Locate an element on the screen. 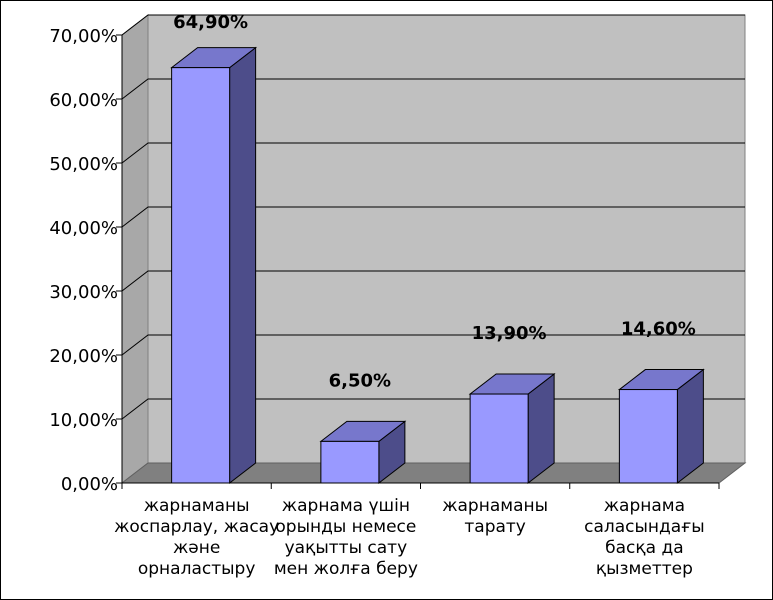 This screenshot has width=773, height=600. x-category-label-line: саласындағы is located at coordinates (644, 527).